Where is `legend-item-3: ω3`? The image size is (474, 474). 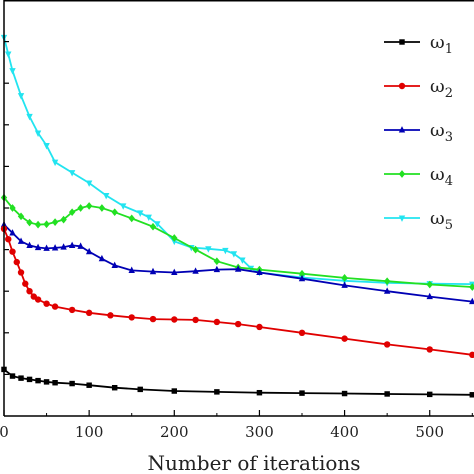 legend-item-3: ω3 is located at coordinates (418, 132).